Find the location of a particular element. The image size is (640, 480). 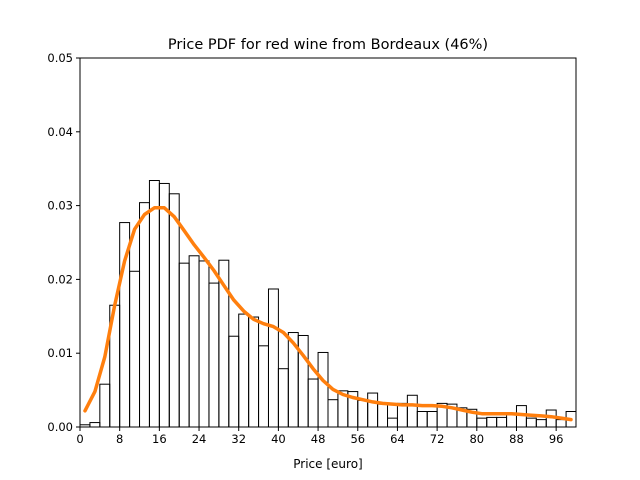

x-tick-label: 88 is located at coordinates (516, 439).